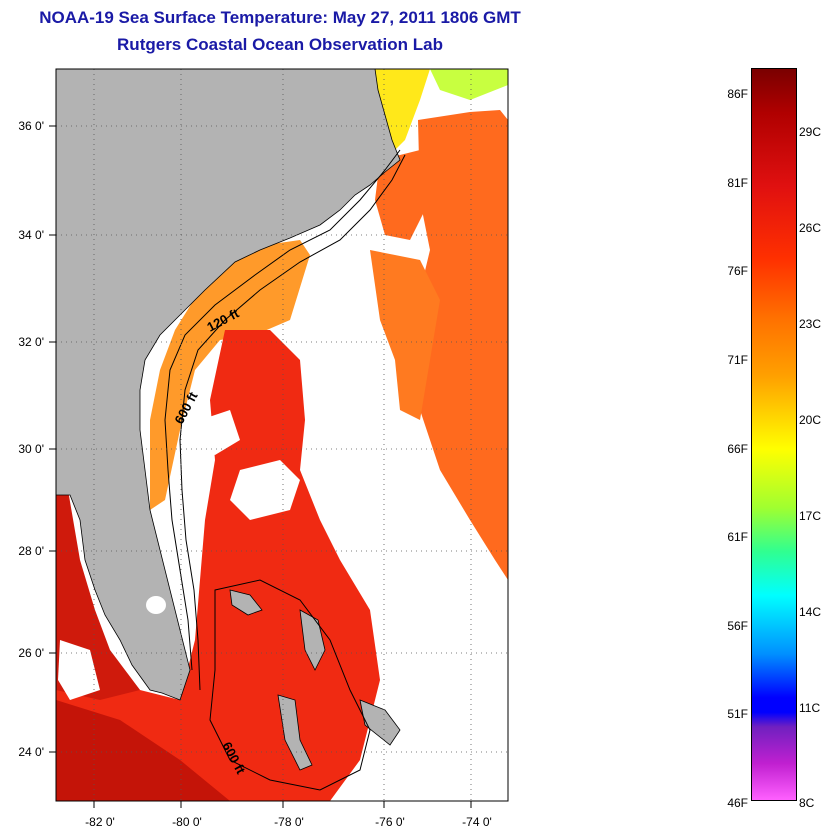 Image resolution: width=825 pixels, height=832 pixels. I want to click on colorbar-f-label: 56F, so click(737, 626).